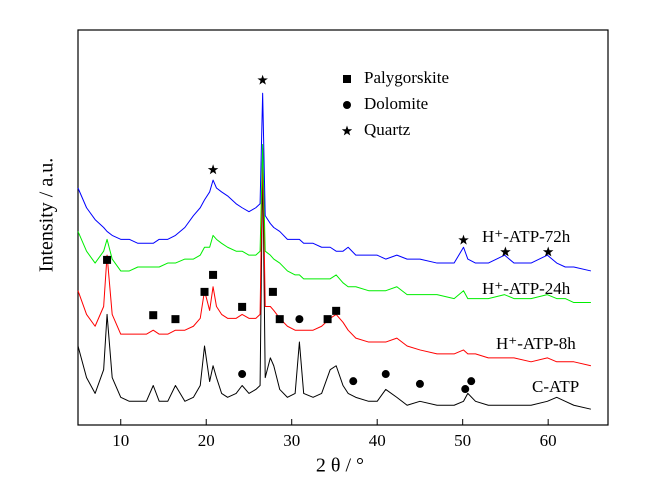 Image resolution: width=650 pixels, height=504 pixels. What do you see at coordinates (47, 215) in the screenshot?
I see `y-axis-label: Intensity / a.u.` at bounding box center [47, 215].